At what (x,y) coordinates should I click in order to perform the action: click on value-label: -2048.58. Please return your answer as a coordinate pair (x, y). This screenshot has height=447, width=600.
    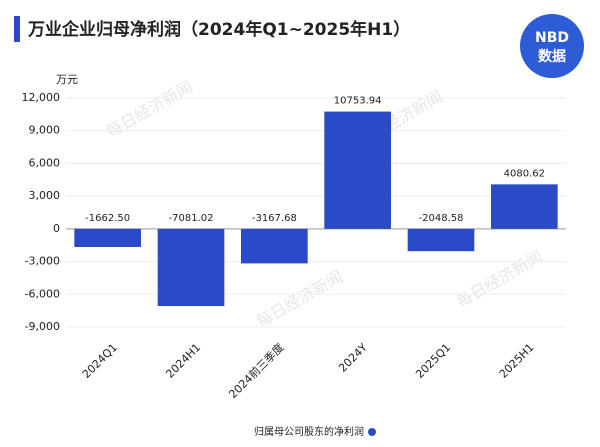
    Looking at the image, I should click on (441, 218).